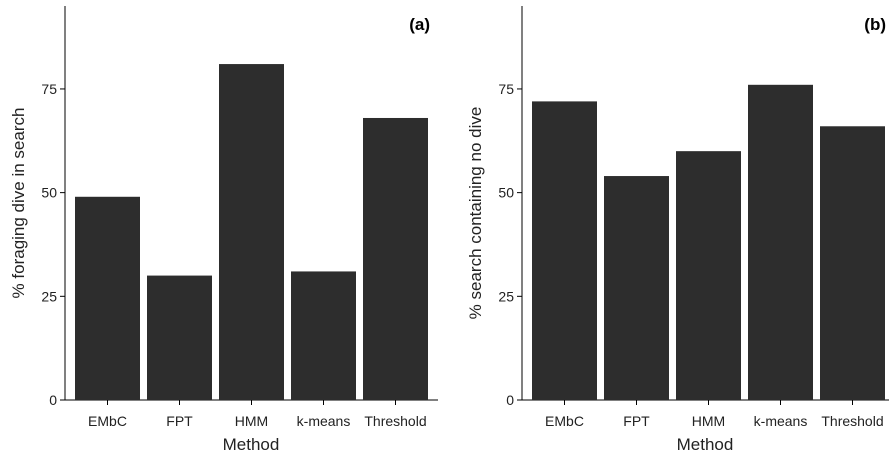 The width and height of the screenshot is (889, 456). What do you see at coordinates (475, 213) in the screenshot?
I see `y-axis-title: % search containing no dive` at bounding box center [475, 213].